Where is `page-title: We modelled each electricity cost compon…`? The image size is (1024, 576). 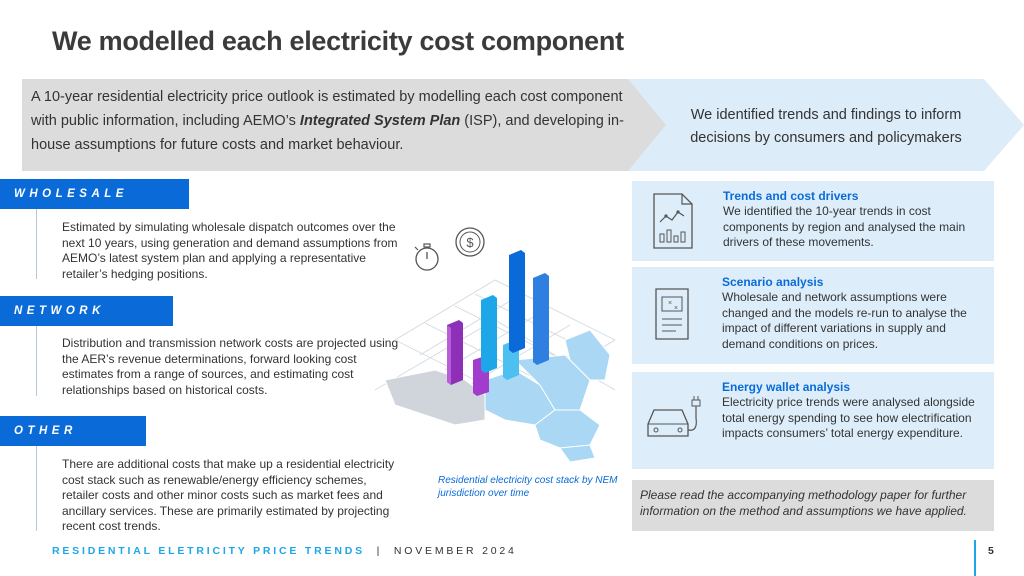 page-title: We modelled each electricity cost compon… is located at coordinates (338, 41).